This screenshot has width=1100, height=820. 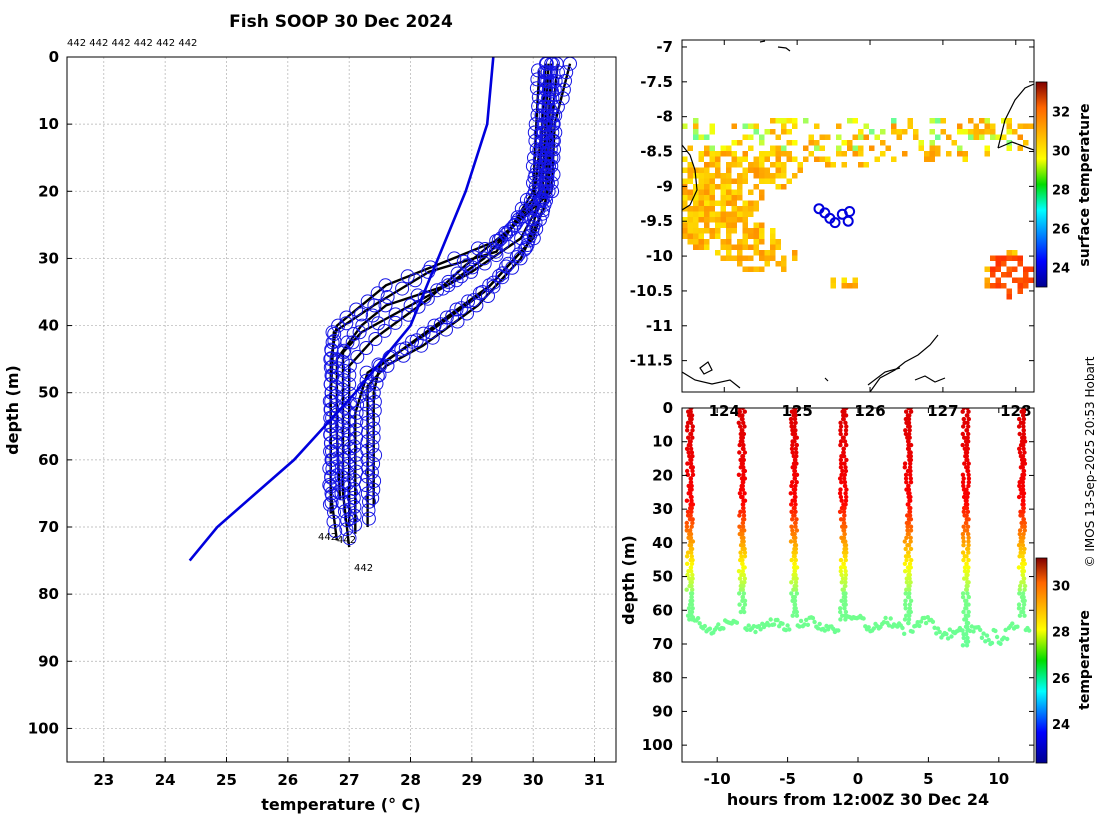 What do you see at coordinates (459, 295) in the screenshot?
I see `profile-cast-line` at bounding box center [459, 295].